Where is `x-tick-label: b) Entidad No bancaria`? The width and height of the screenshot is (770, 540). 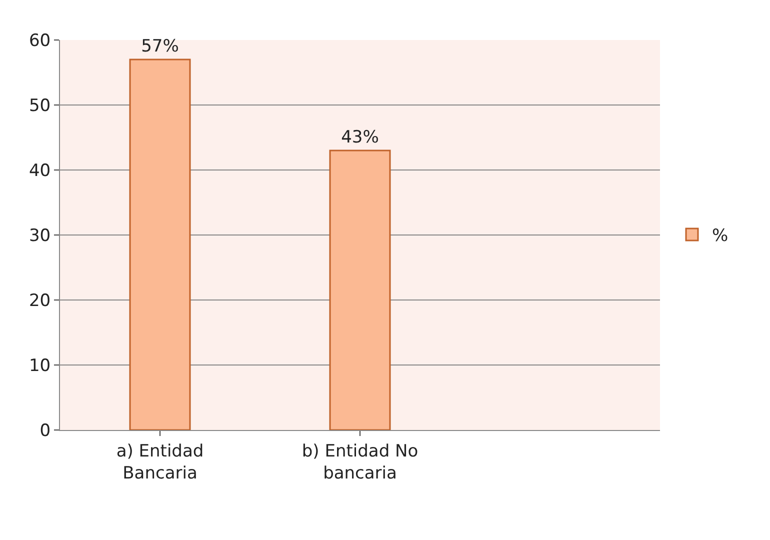 x-tick-label: b) Entidad No bancaria is located at coordinates (360, 462).